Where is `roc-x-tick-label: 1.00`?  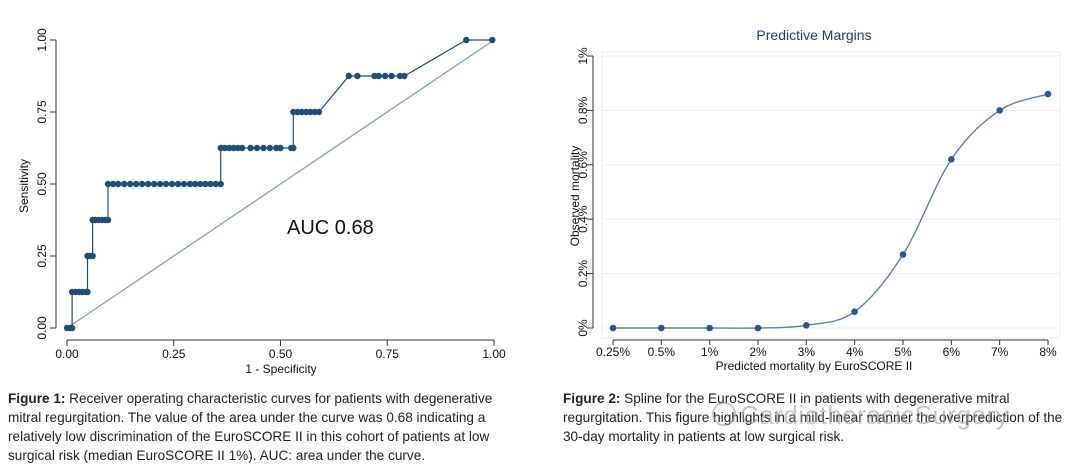
roc-x-tick-label: 1.00 is located at coordinates (494, 354).